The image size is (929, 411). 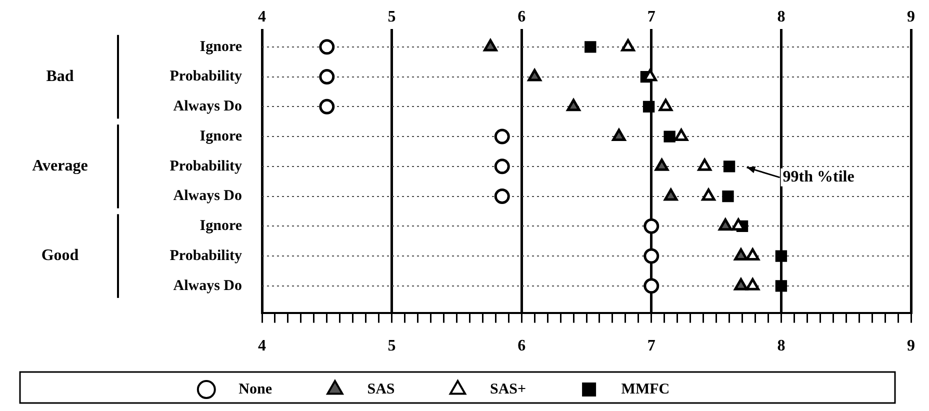 What do you see at coordinates (781, 346) in the screenshot?
I see `x2-tick-label: 8` at bounding box center [781, 346].